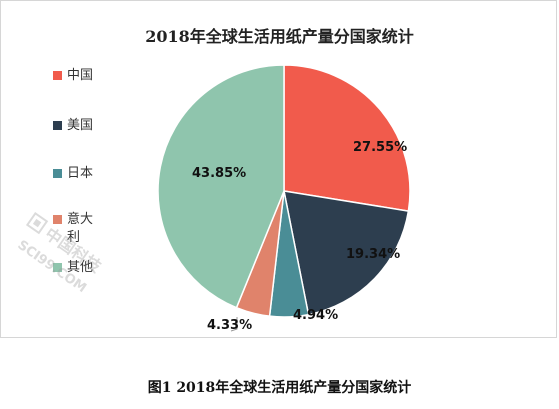 This screenshot has width=559, height=409. I want to click on legend-label-italy: 意大利, so click(80, 228).